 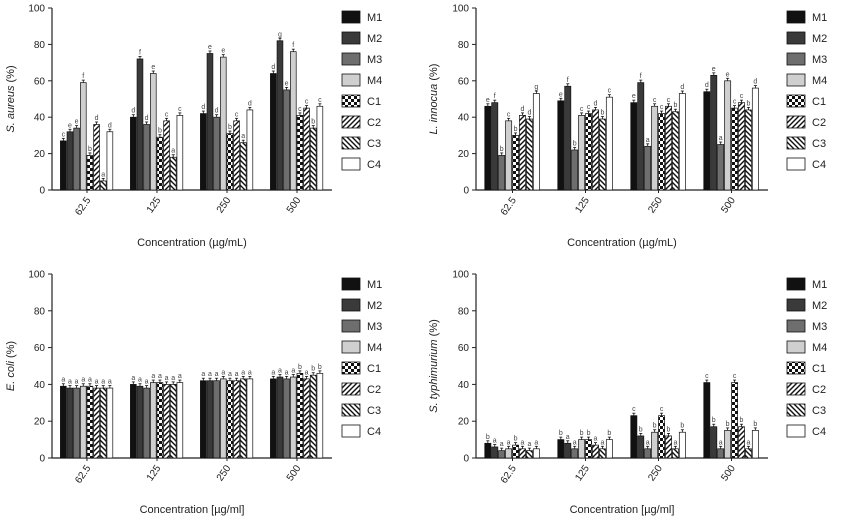 I want to click on legend-label-m1: M1, so click(x=819, y=285).